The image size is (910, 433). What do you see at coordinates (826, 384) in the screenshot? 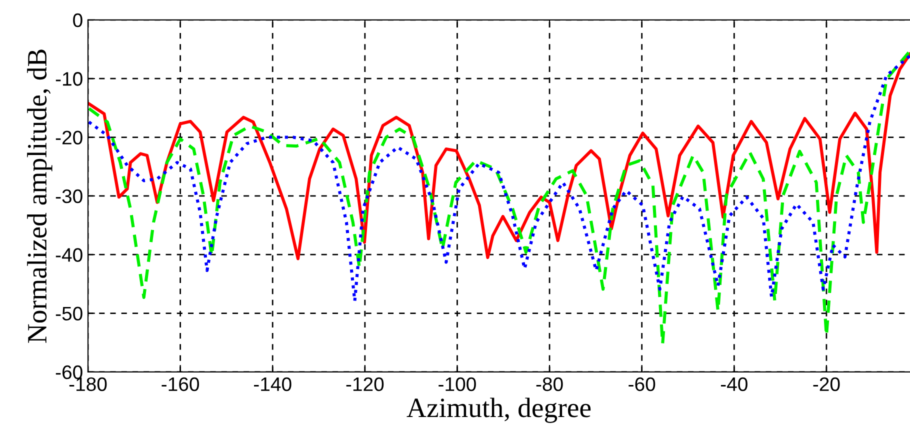
I see `x-tick-label: -20` at bounding box center [826, 384].